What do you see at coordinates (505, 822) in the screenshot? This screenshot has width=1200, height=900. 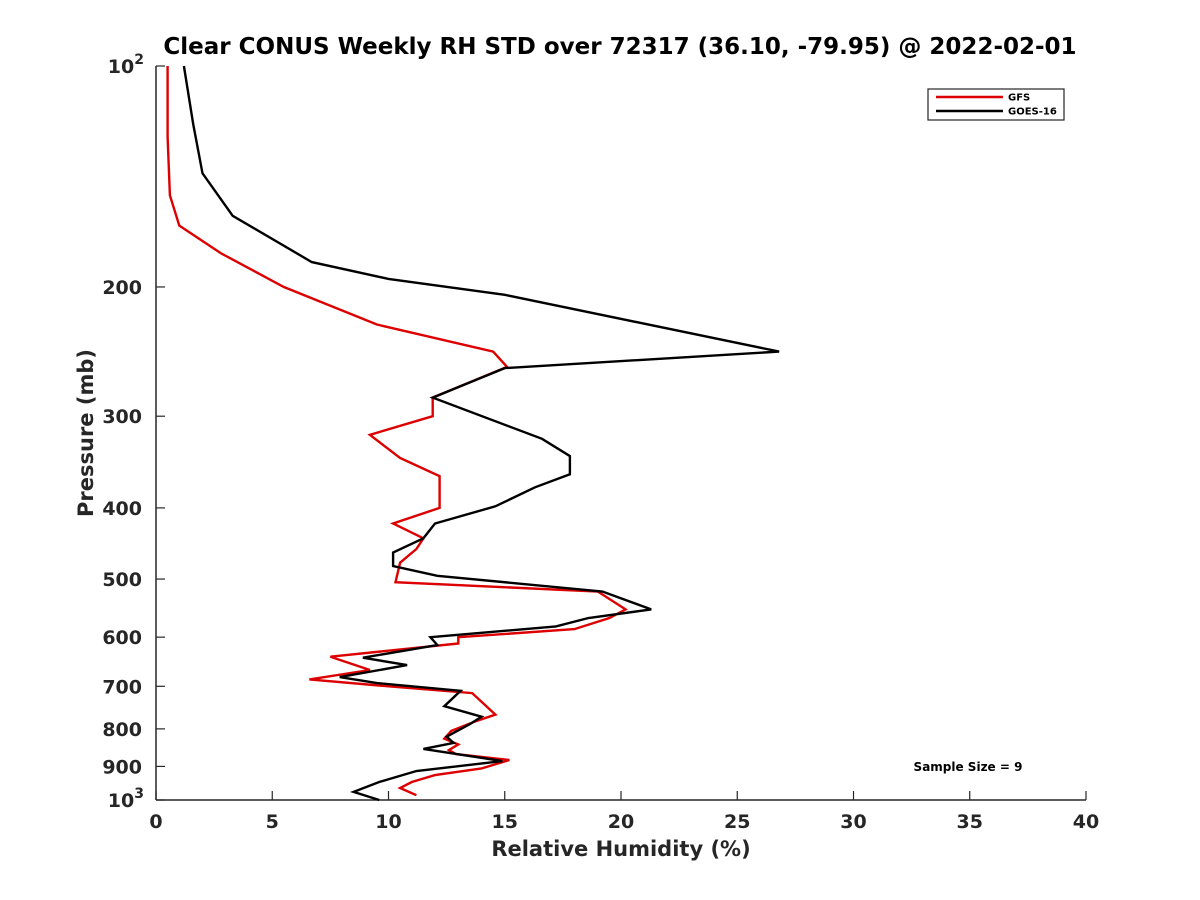 I see `x-tick-label: 15` at bounding box center [505, 822].